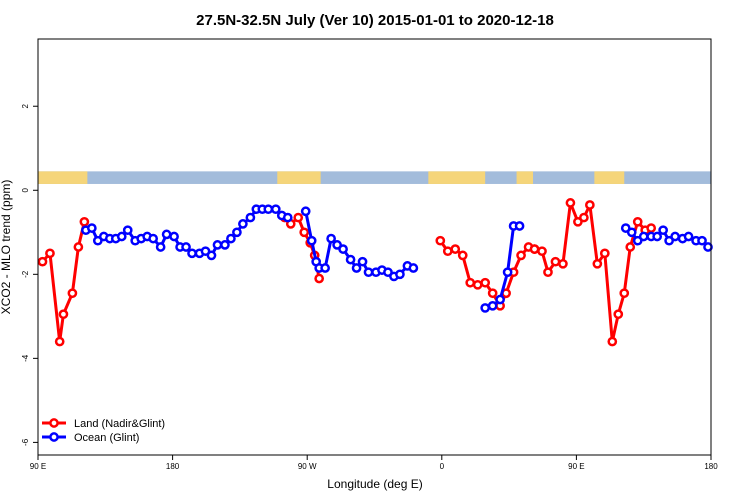 The image size is (750, 500). What do you see at coordinates (374, 484) in the screenshot?
I see `x-axis-label: Longitude (deg E)` at bounding box center [374, 484].